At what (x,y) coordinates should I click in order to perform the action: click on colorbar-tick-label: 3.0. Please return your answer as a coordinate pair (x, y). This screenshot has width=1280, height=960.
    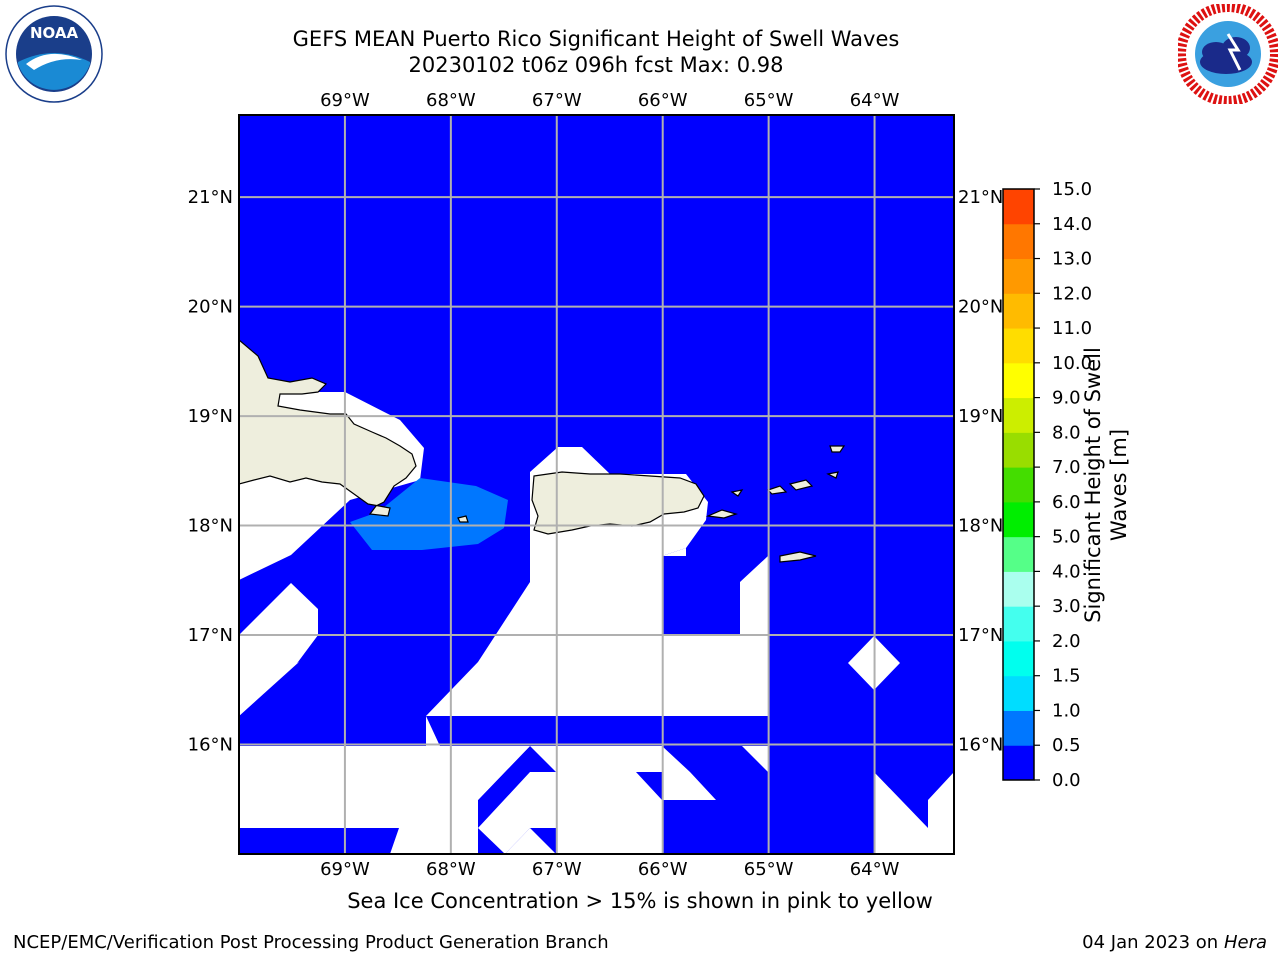
    Looking at the image, I should click on (1066, 606).